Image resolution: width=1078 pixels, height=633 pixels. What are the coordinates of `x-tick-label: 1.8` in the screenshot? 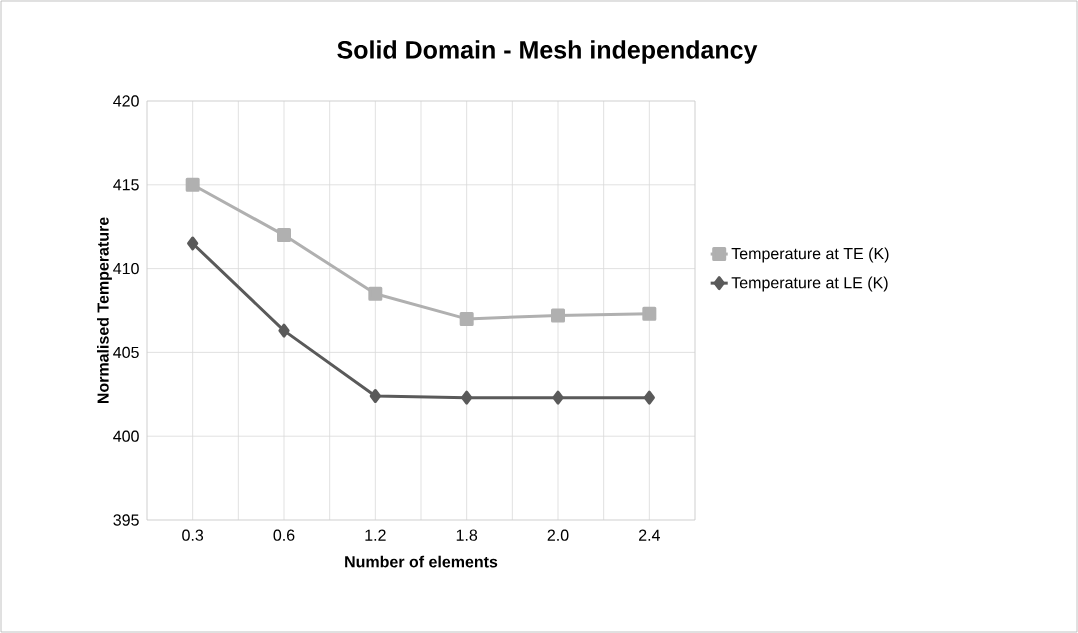 It's located at (467, 535).